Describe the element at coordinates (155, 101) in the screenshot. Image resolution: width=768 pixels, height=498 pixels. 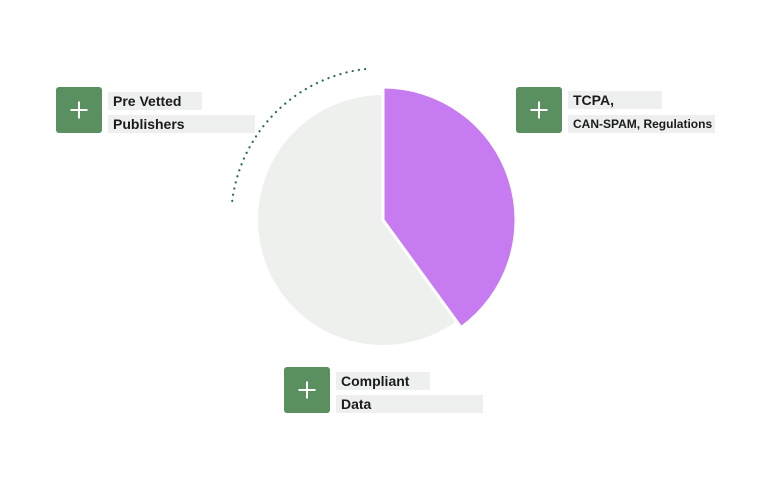
I see `callout-label-line1: Pre Vetted` at that location.